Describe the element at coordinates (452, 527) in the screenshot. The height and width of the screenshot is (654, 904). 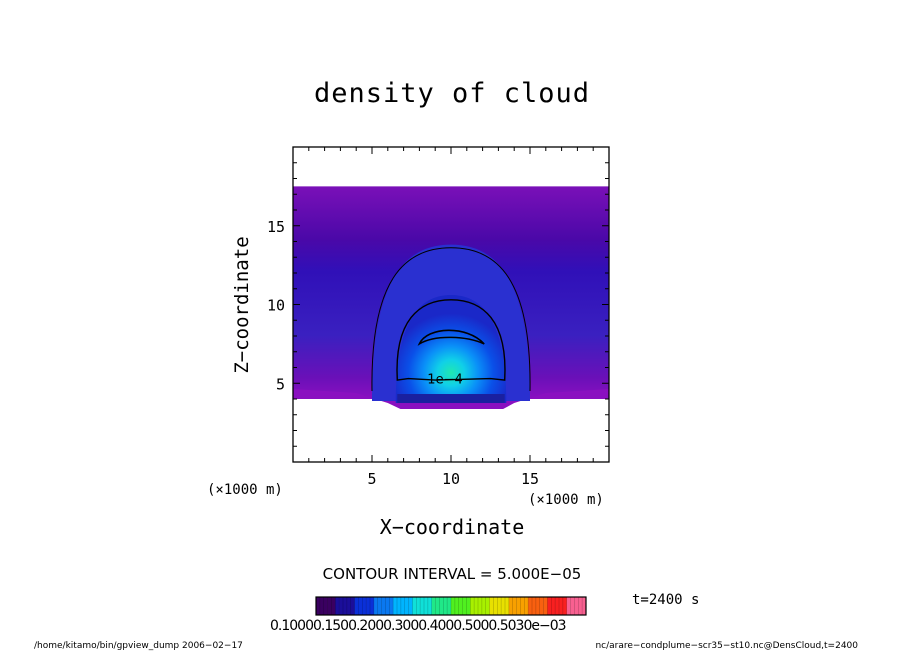
I see `x-axis-label: X−coordinate` at that location.